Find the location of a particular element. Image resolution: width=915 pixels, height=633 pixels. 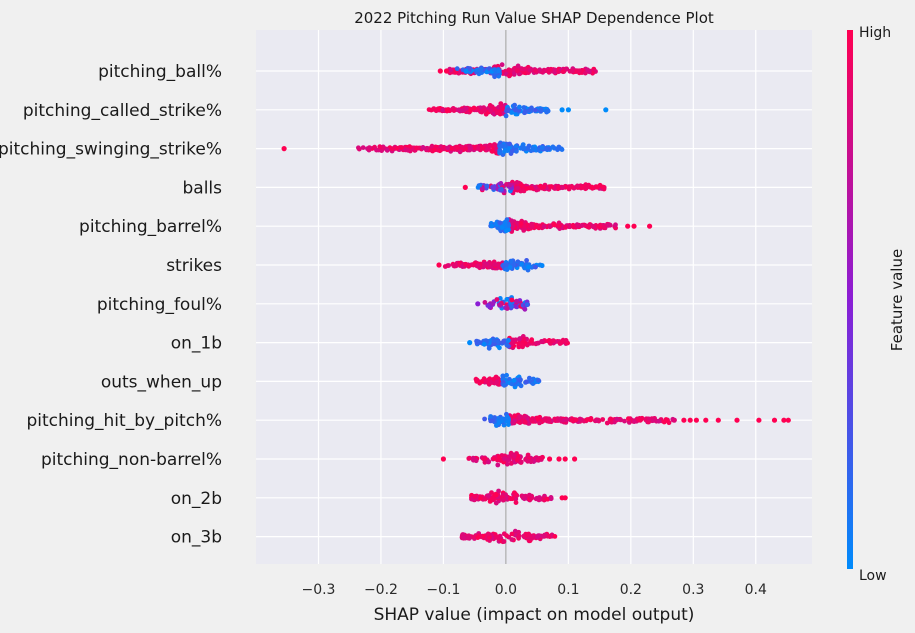

x-axis-label: SHAP value (impact on model output) is located at coordinates (534, 615).